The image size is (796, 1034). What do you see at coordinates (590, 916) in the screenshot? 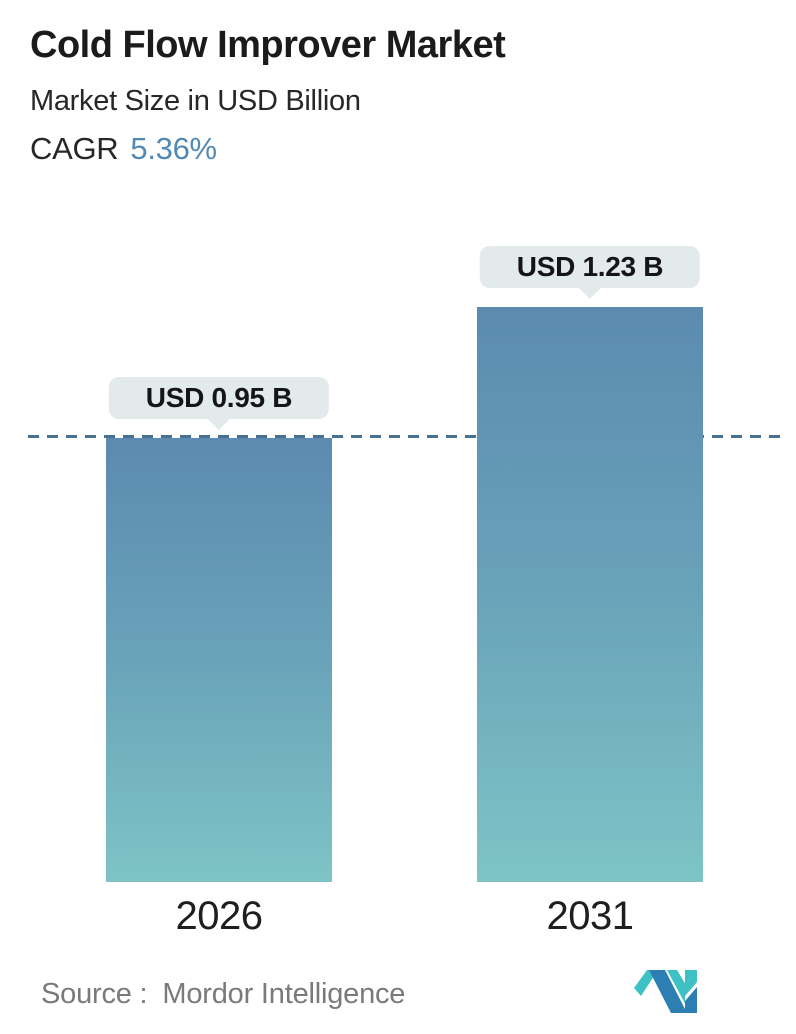
I see `x-label-2031: 2031` at bounding box center [590, 916].